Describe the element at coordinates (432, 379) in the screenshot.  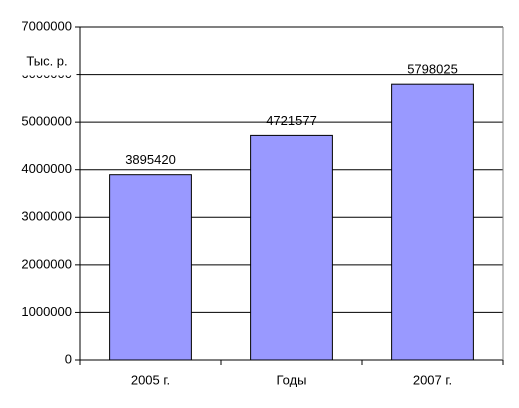
I see `x-tick-label: 2007 г.` at that location.